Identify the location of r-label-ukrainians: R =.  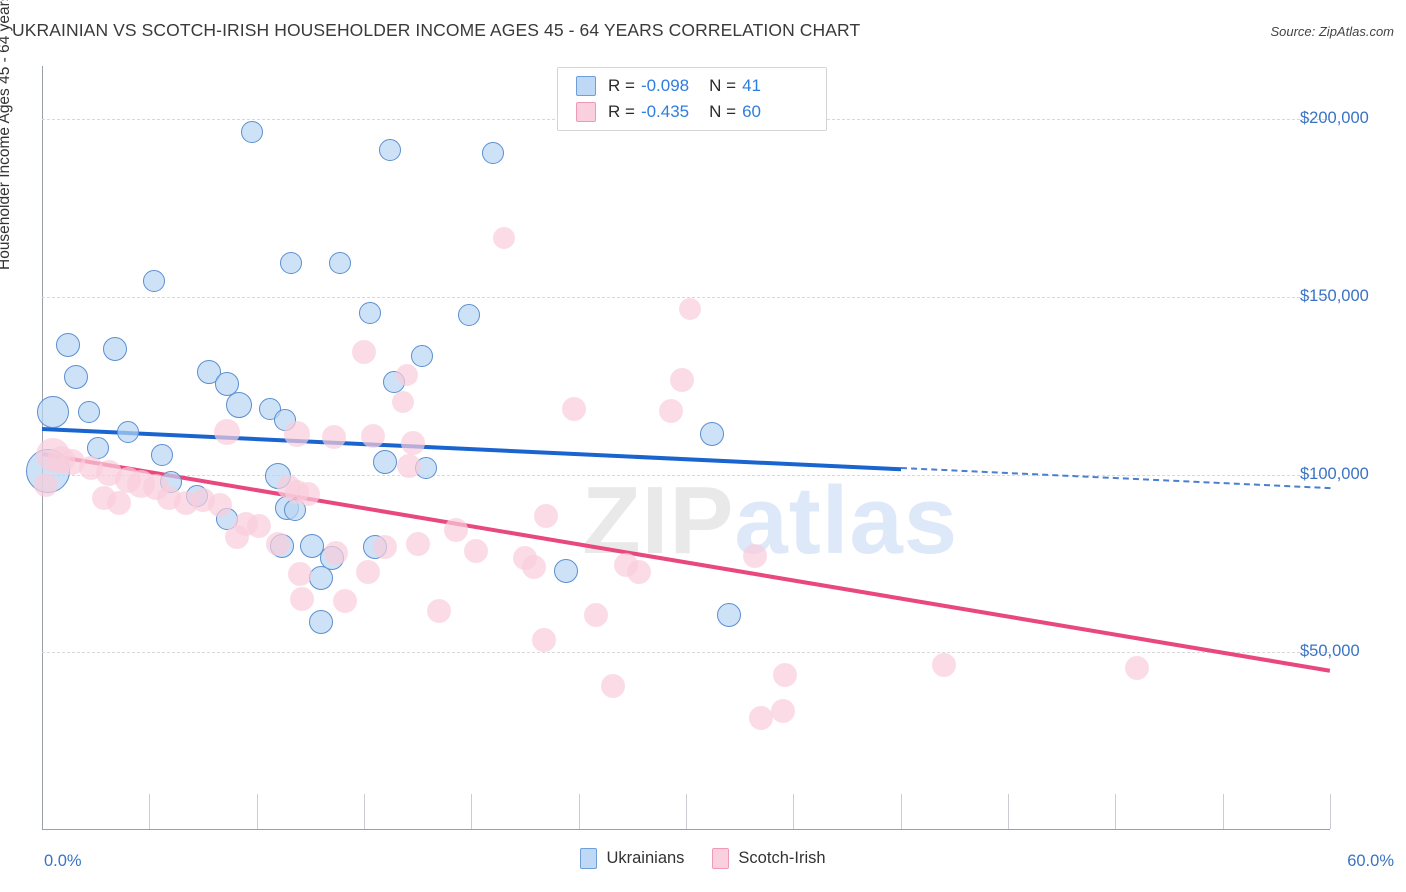
(621, 85).